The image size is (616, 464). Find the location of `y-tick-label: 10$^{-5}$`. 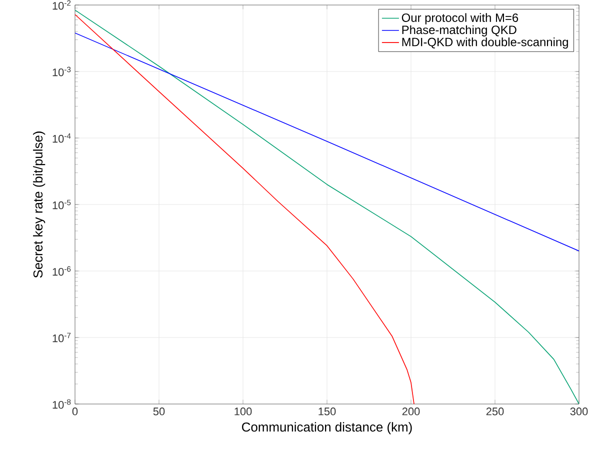

y-tick-label: 10$^{-5}$ is located at coordinates (61, 205).